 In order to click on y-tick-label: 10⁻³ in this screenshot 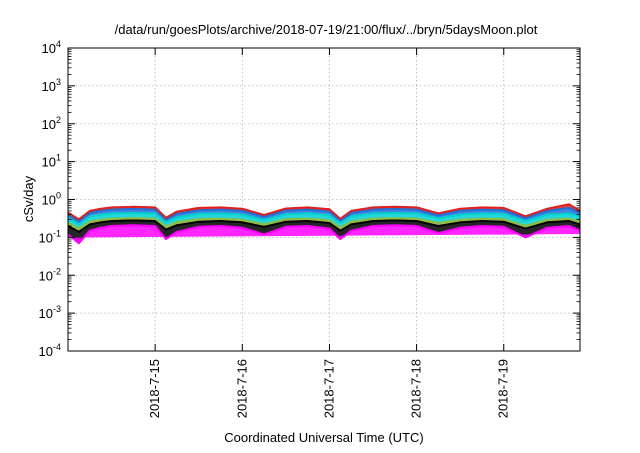, I will do `click(50, 312)`.